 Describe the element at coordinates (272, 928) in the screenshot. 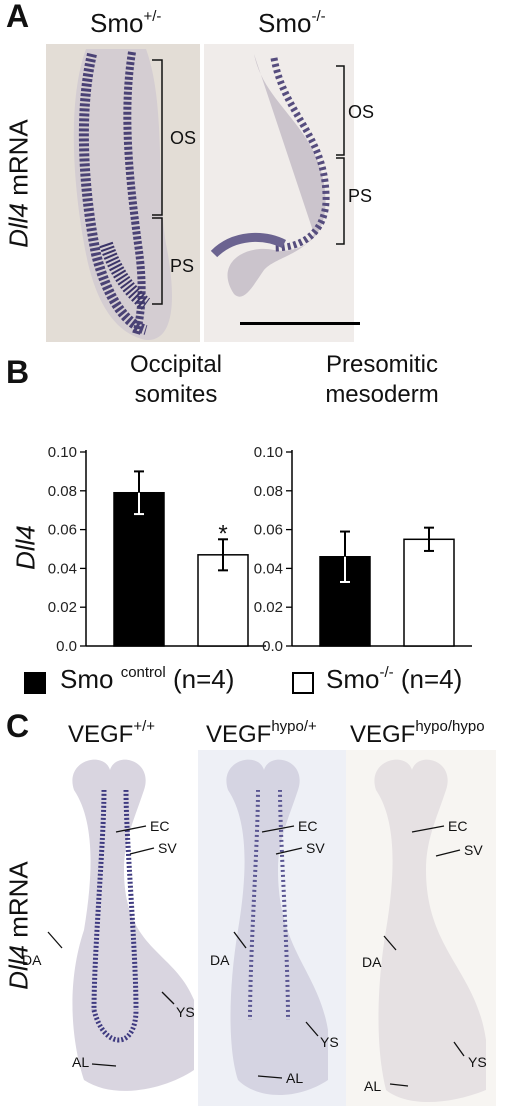

I see `micrograph-vegf-hypo-het` at that location.